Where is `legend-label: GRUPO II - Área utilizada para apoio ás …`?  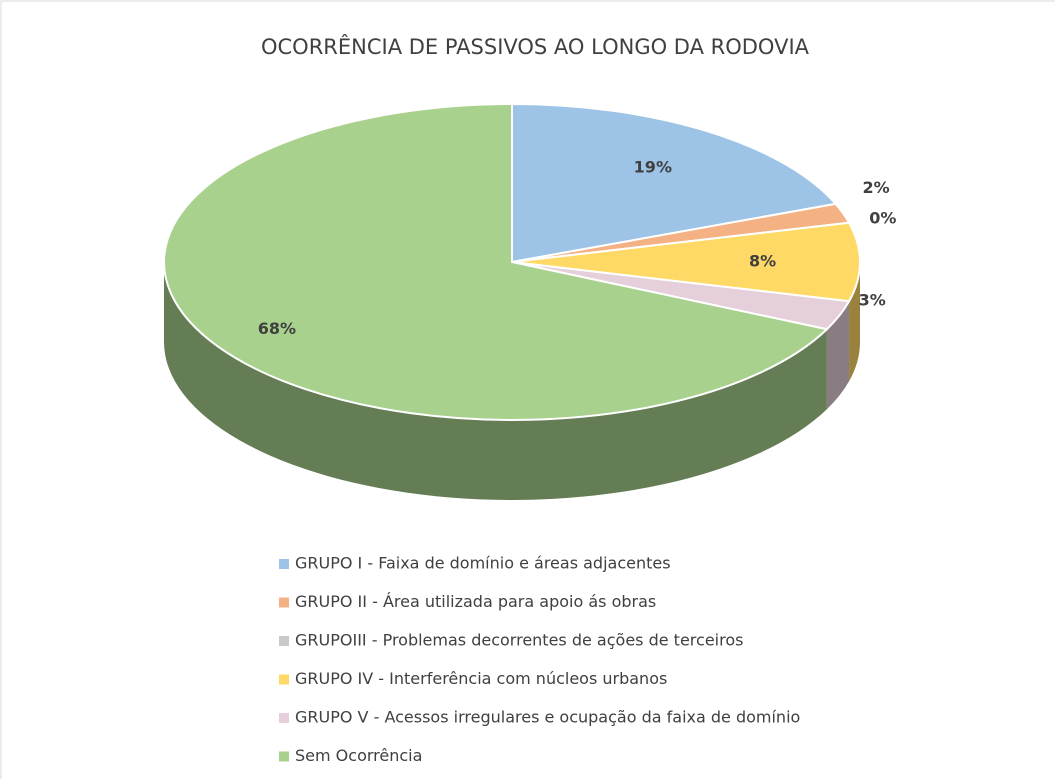 legend-label: GRUPO II - Área utilizada para apoio ás … is located at coordinates (475, 601).